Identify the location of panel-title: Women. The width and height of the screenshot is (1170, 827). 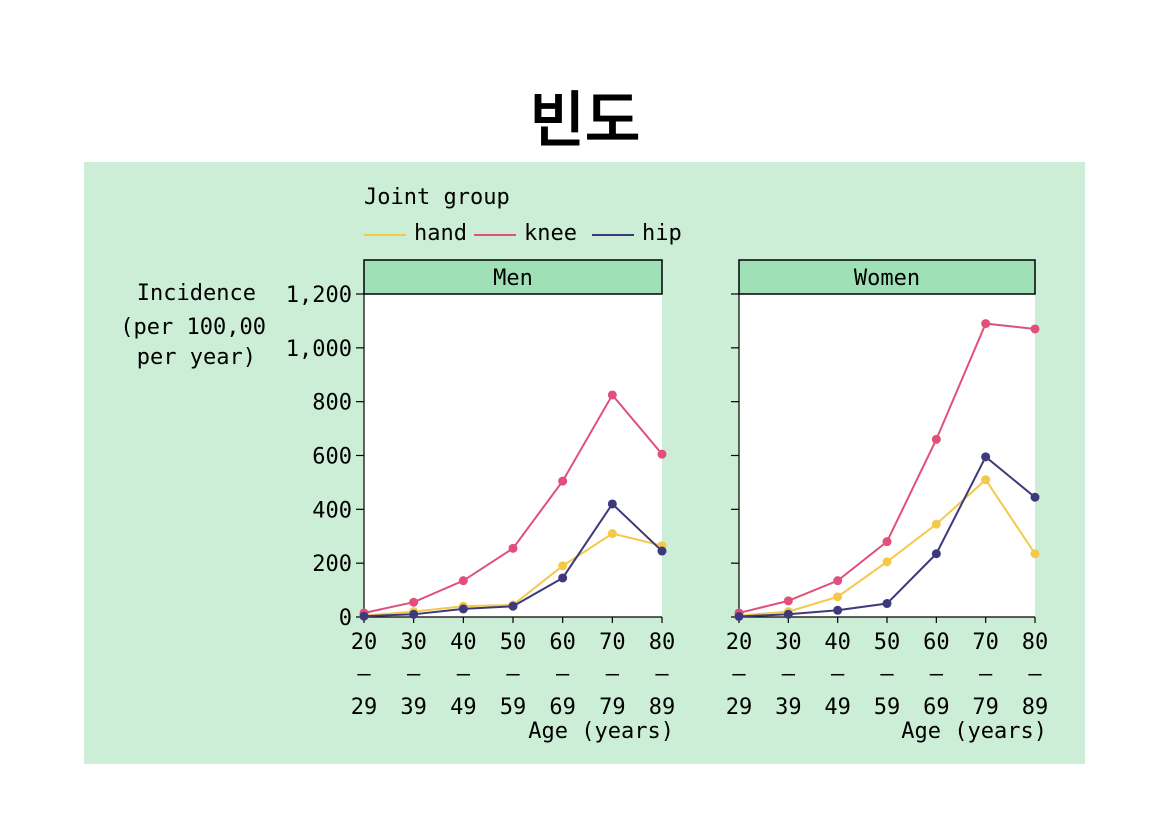
(887, 278).